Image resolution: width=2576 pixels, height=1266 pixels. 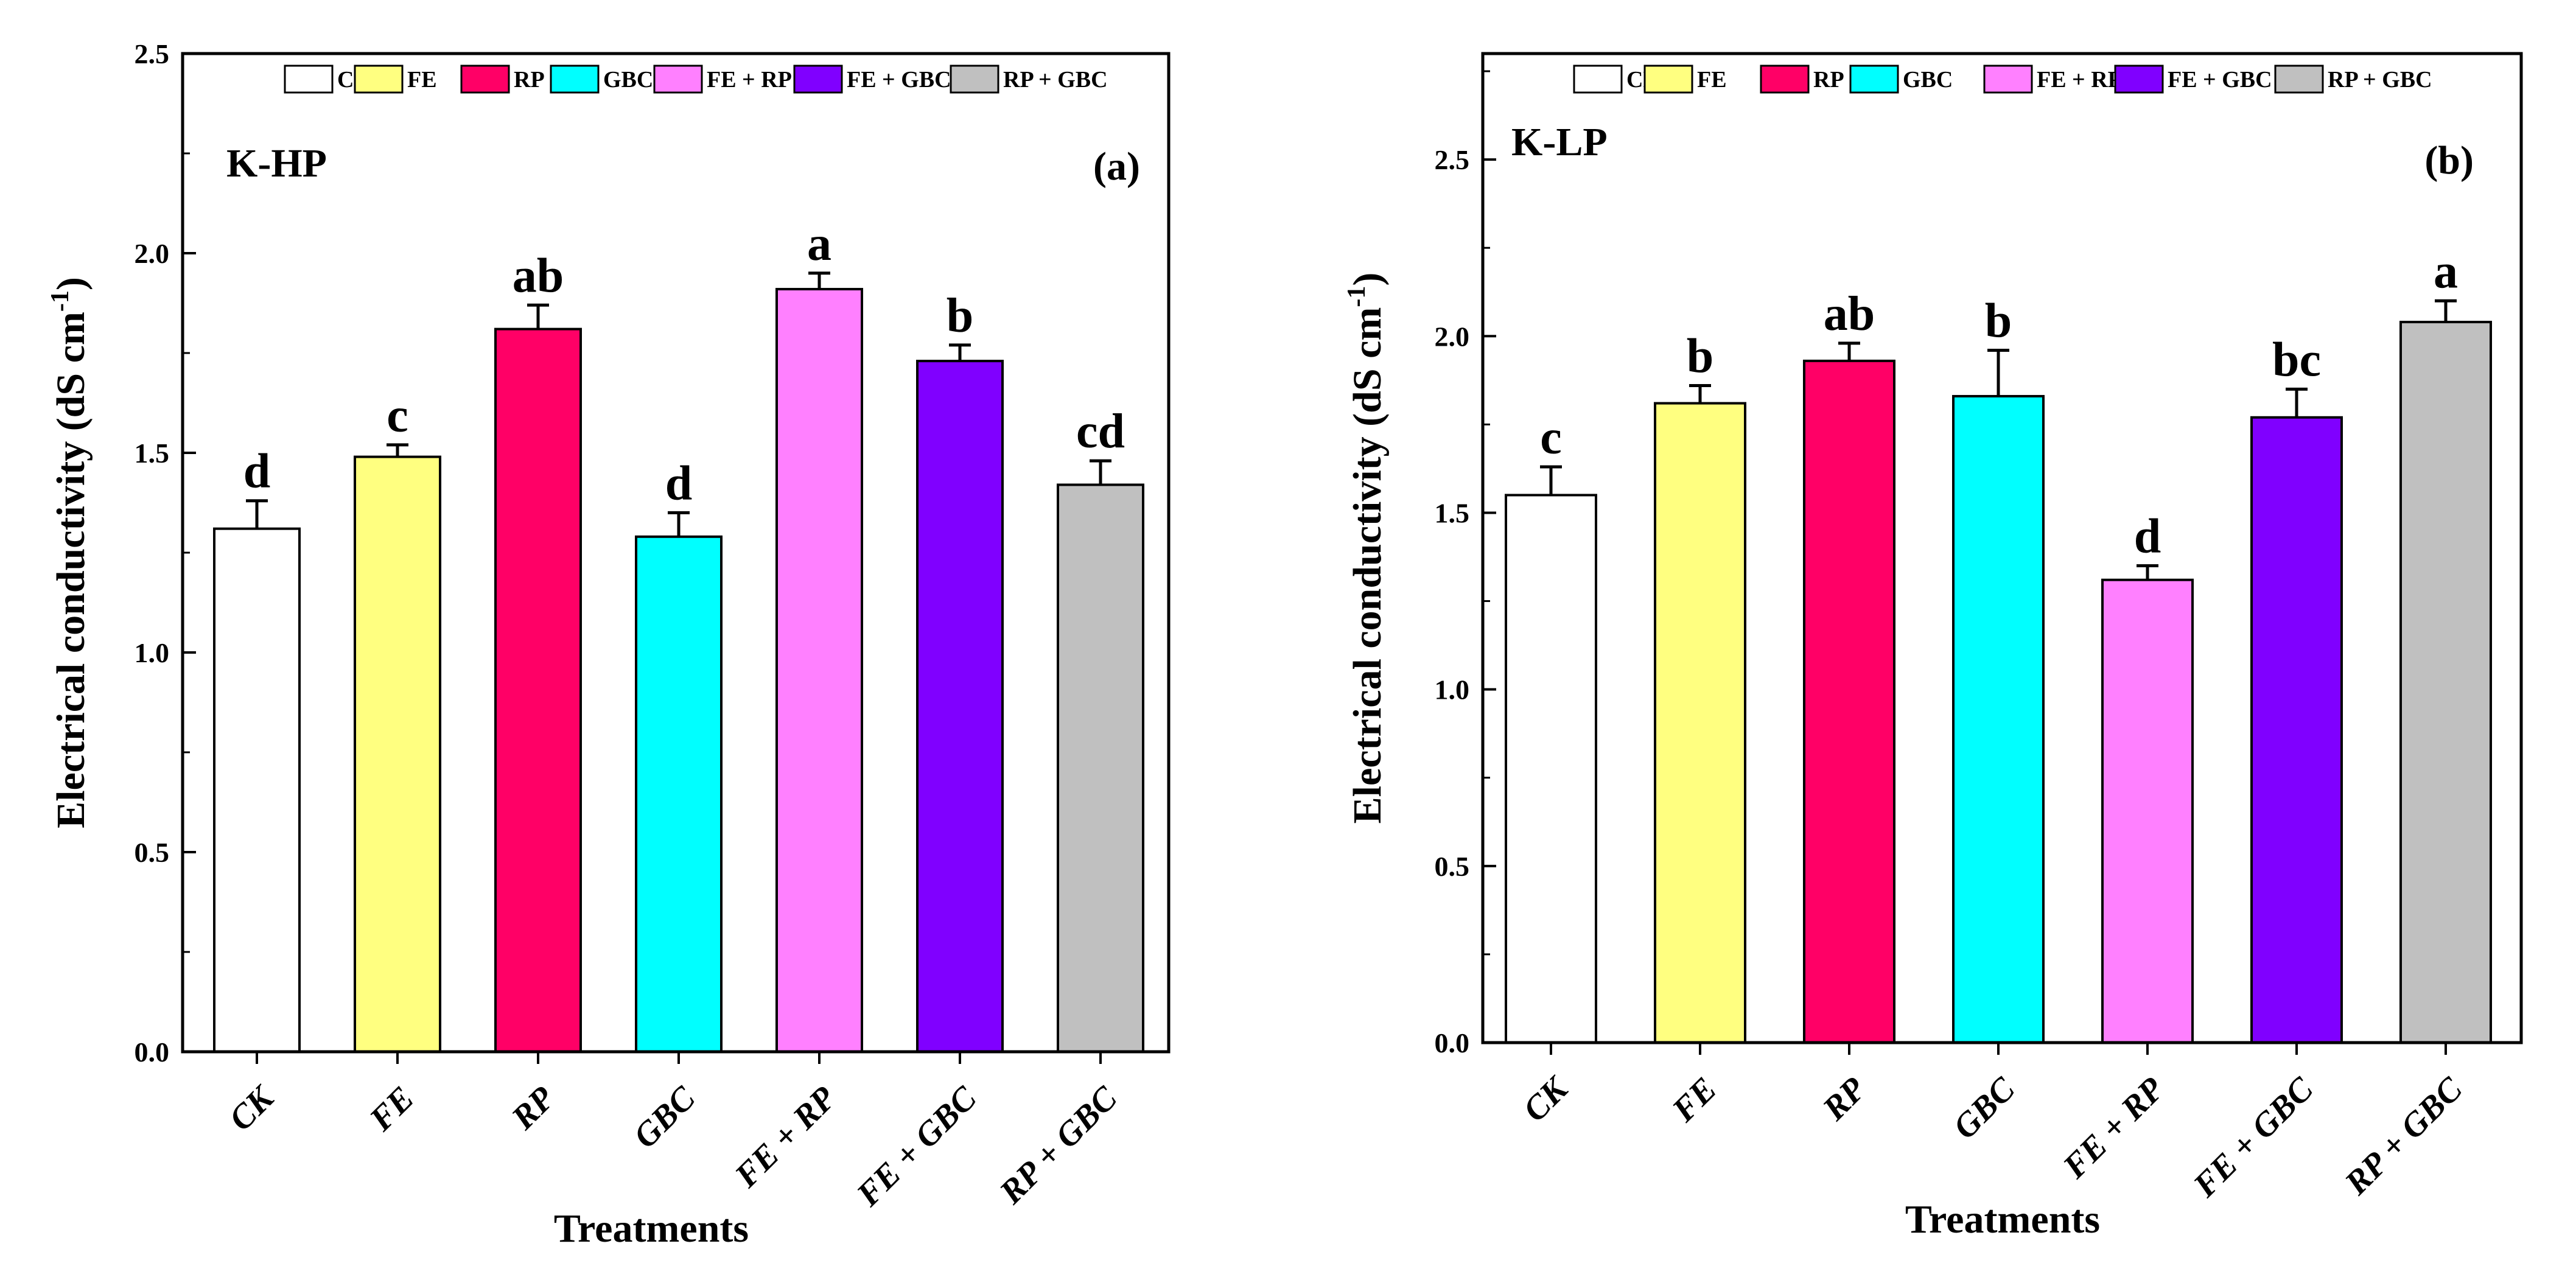 I want to click on panel-b-y-axis-title: Electrical conductivity (dS cm-1), so click(x=1367, y=548).